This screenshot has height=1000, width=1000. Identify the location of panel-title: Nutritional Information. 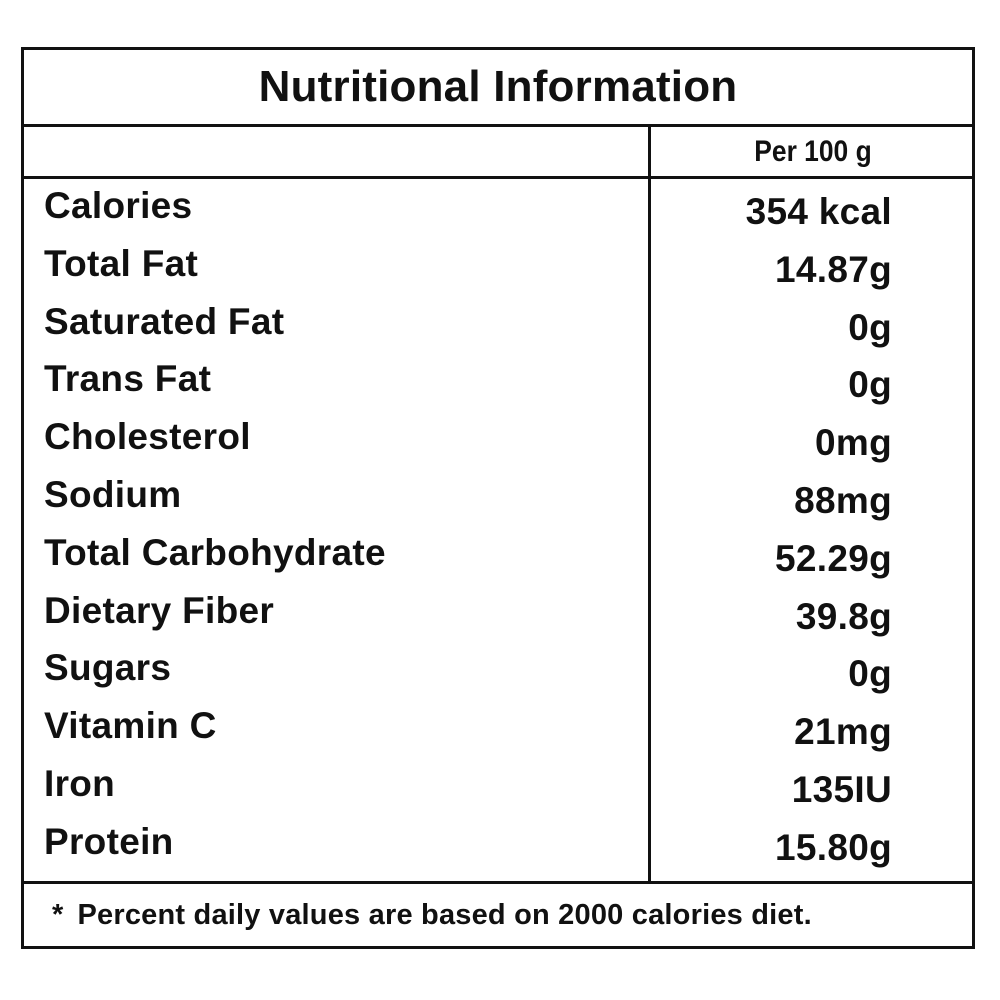
(498, 86).